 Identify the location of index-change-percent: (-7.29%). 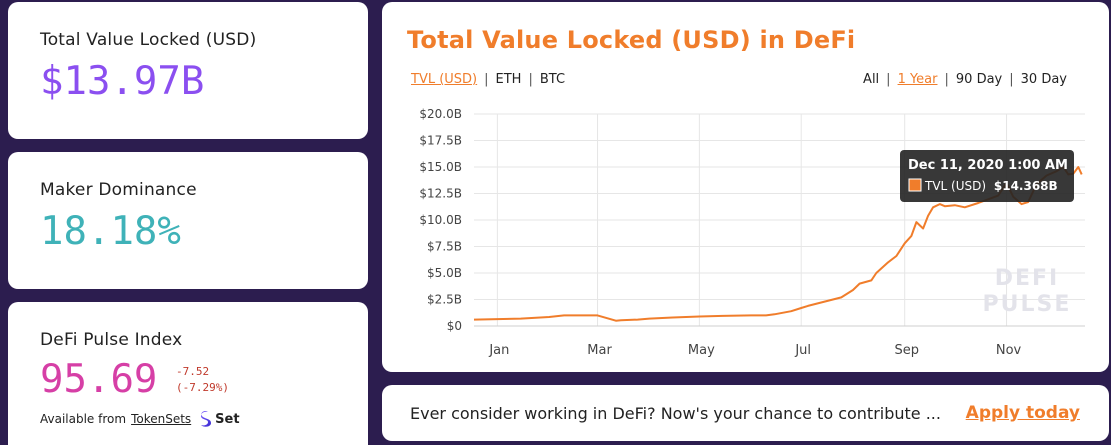
(202, 387).